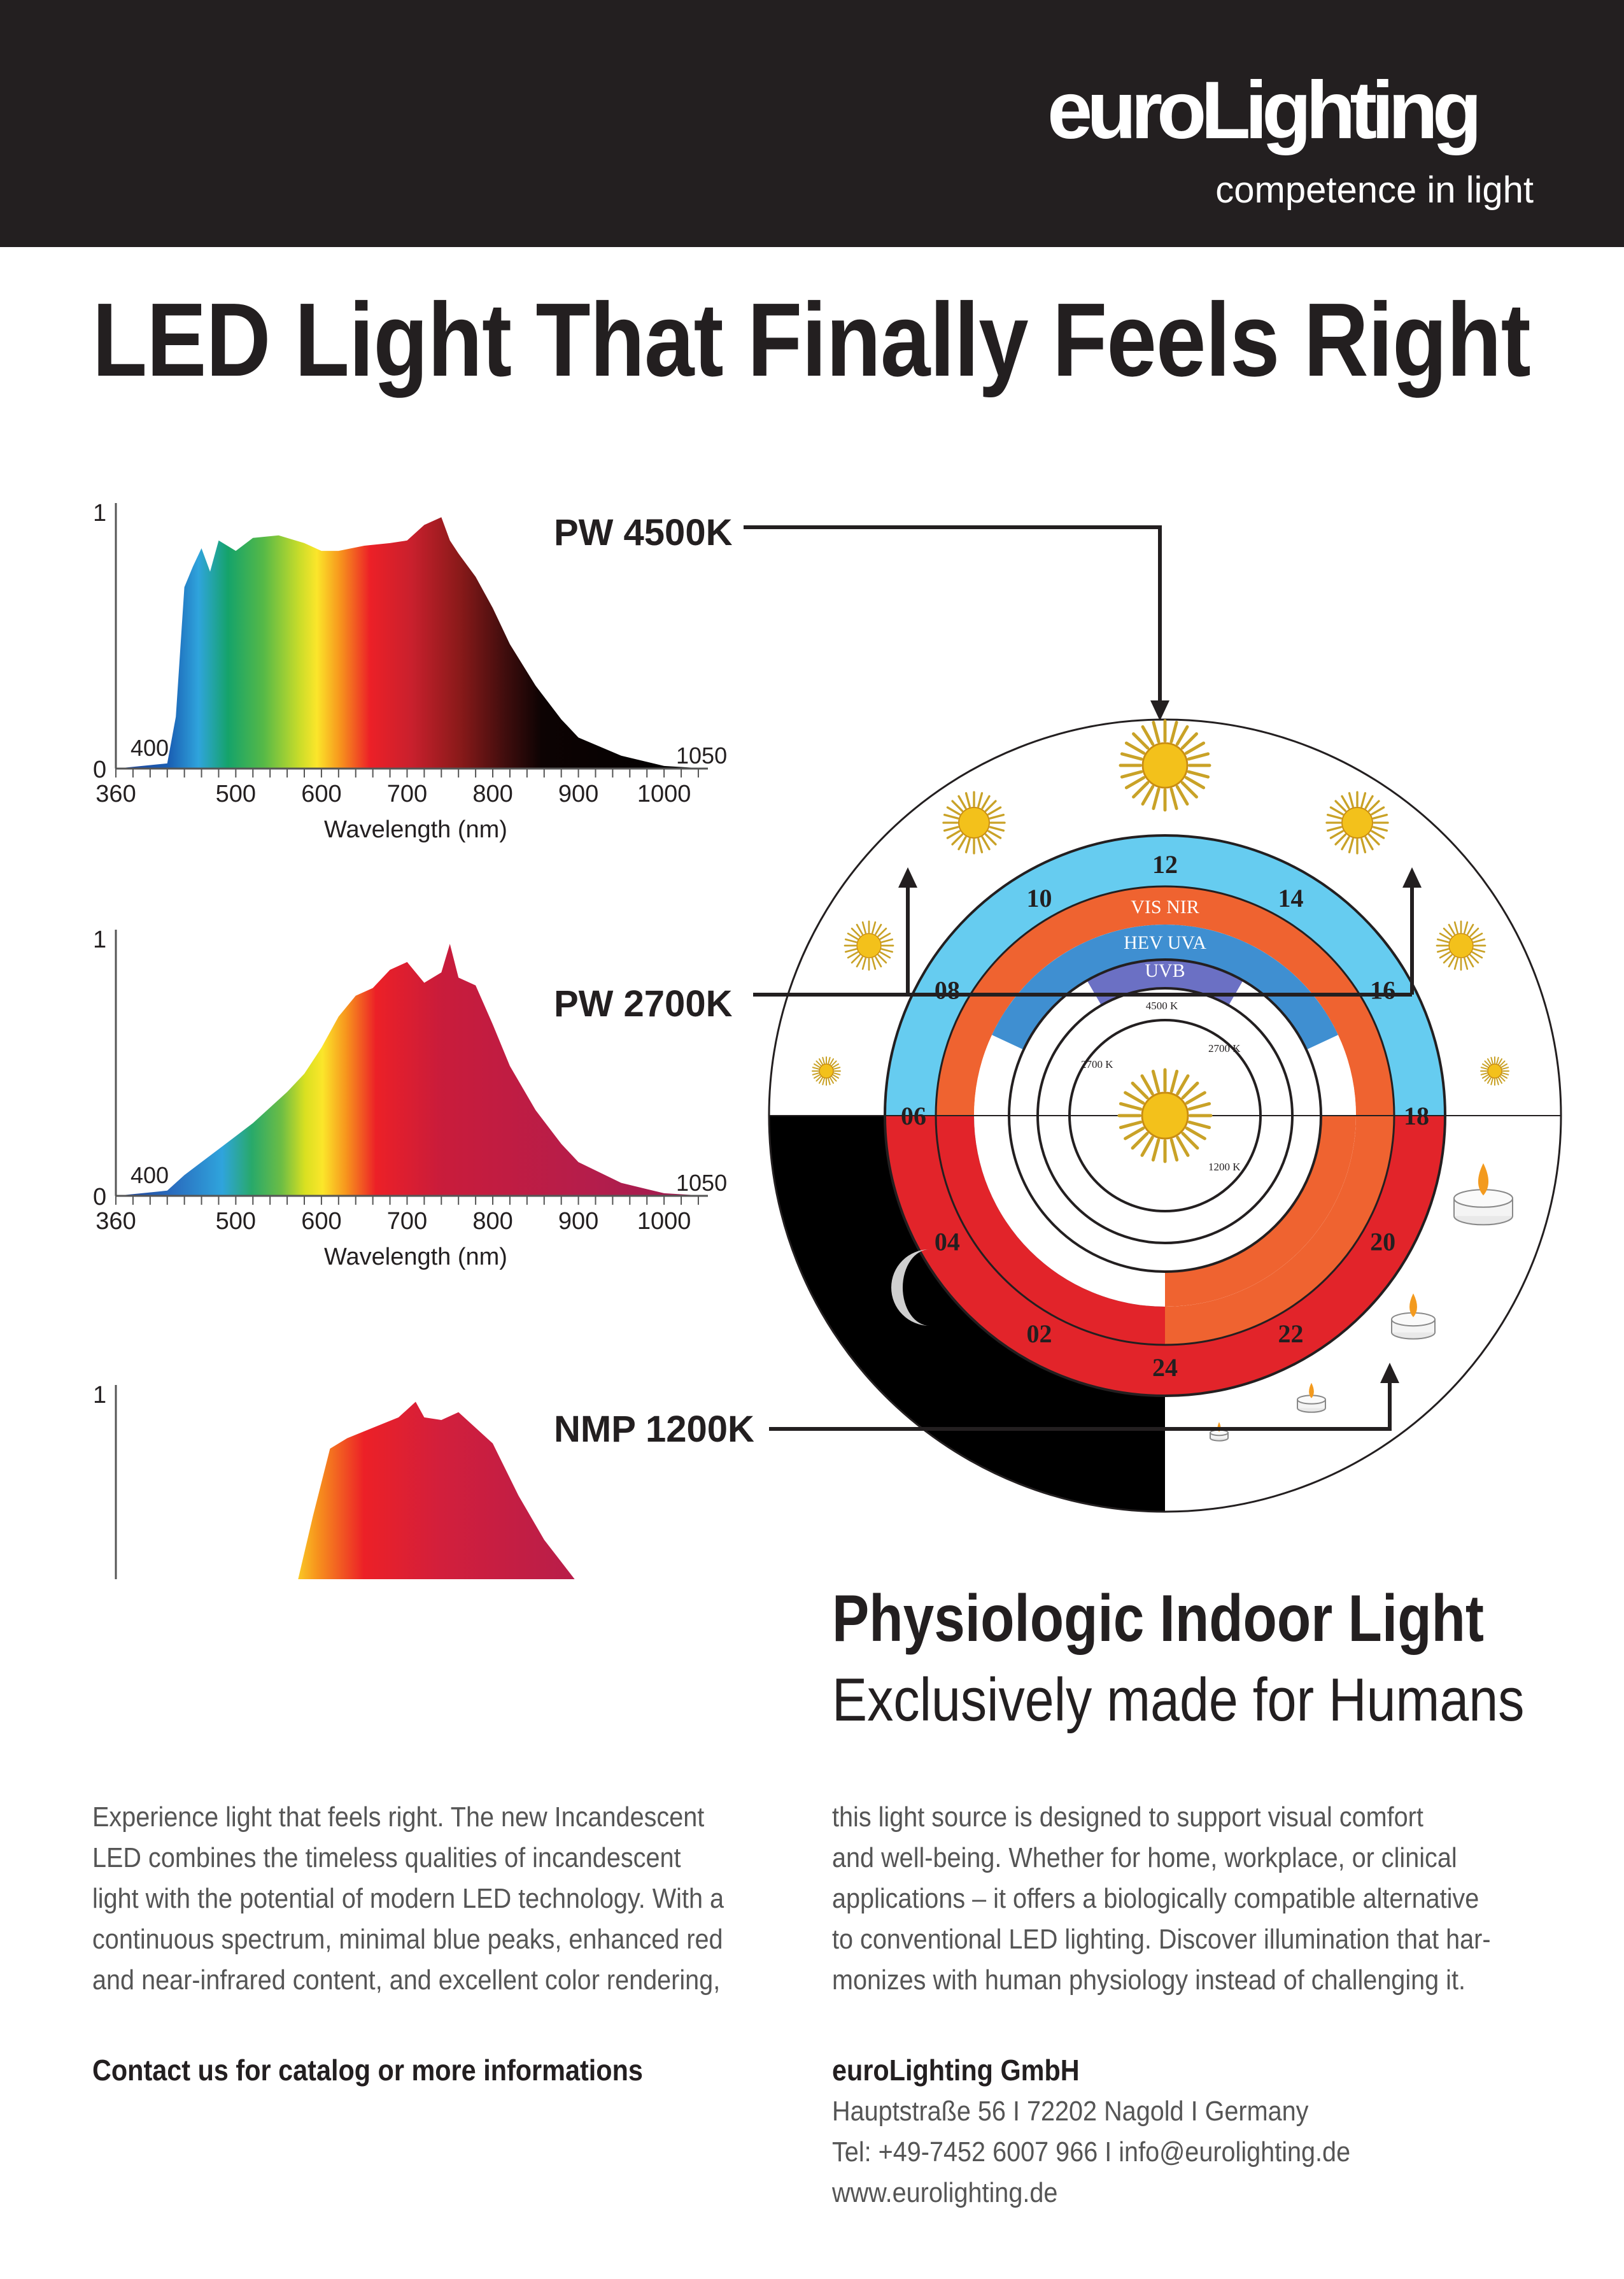 Image resolution: width=1624 pixels, height=2279 pixels. Describe the element at coordinates (945, 2192) in the screenshot. I see `company-website: www.eurolighting.de` at that location.